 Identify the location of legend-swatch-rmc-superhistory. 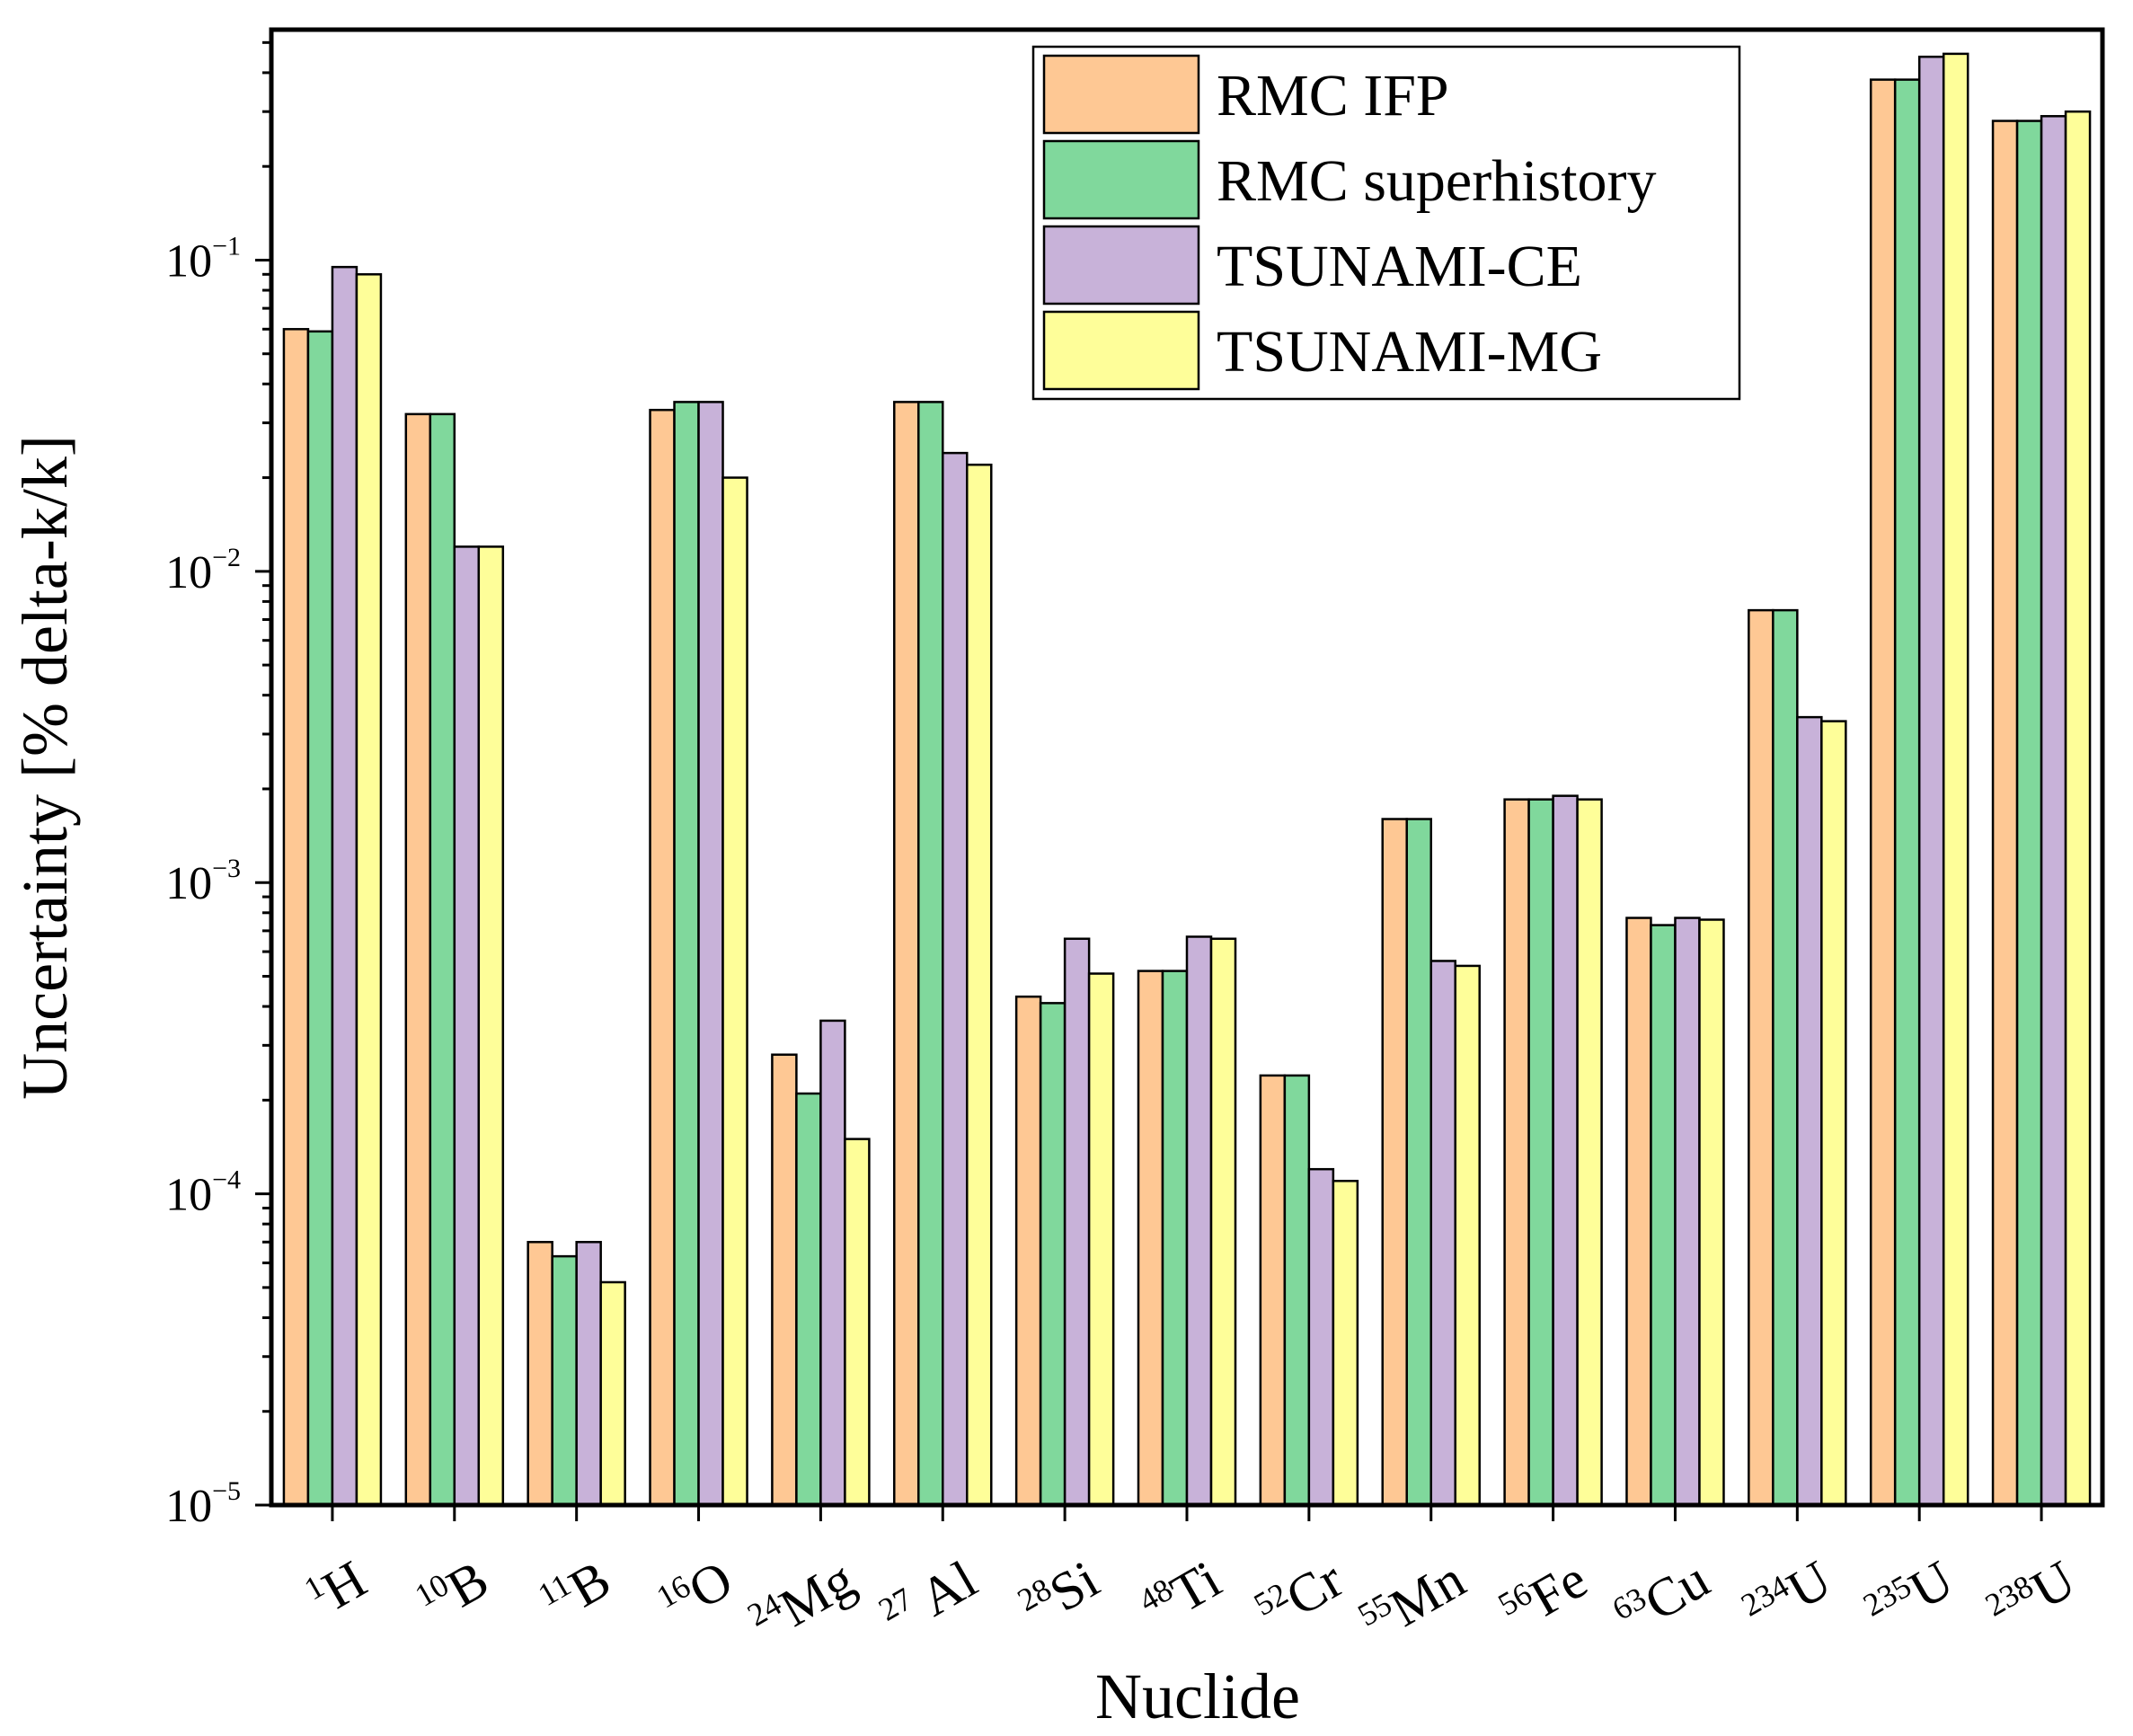
(1121, 179).